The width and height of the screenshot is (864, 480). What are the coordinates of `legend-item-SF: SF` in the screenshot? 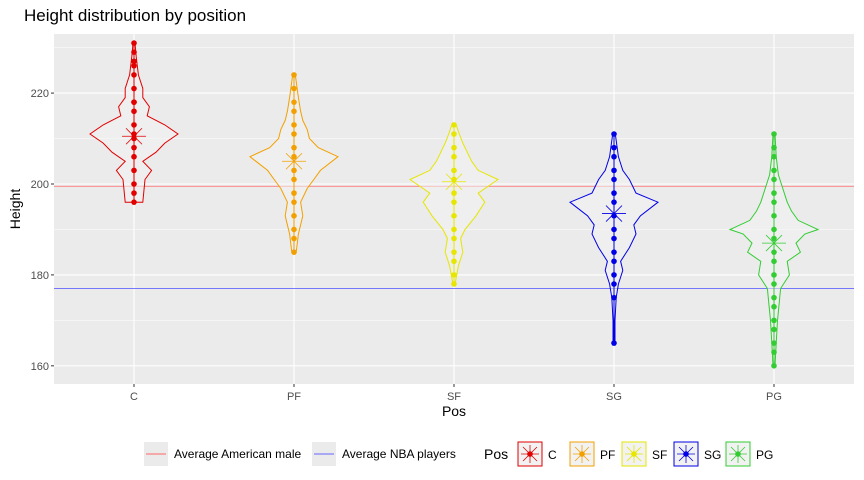 It's located at (644, 454).